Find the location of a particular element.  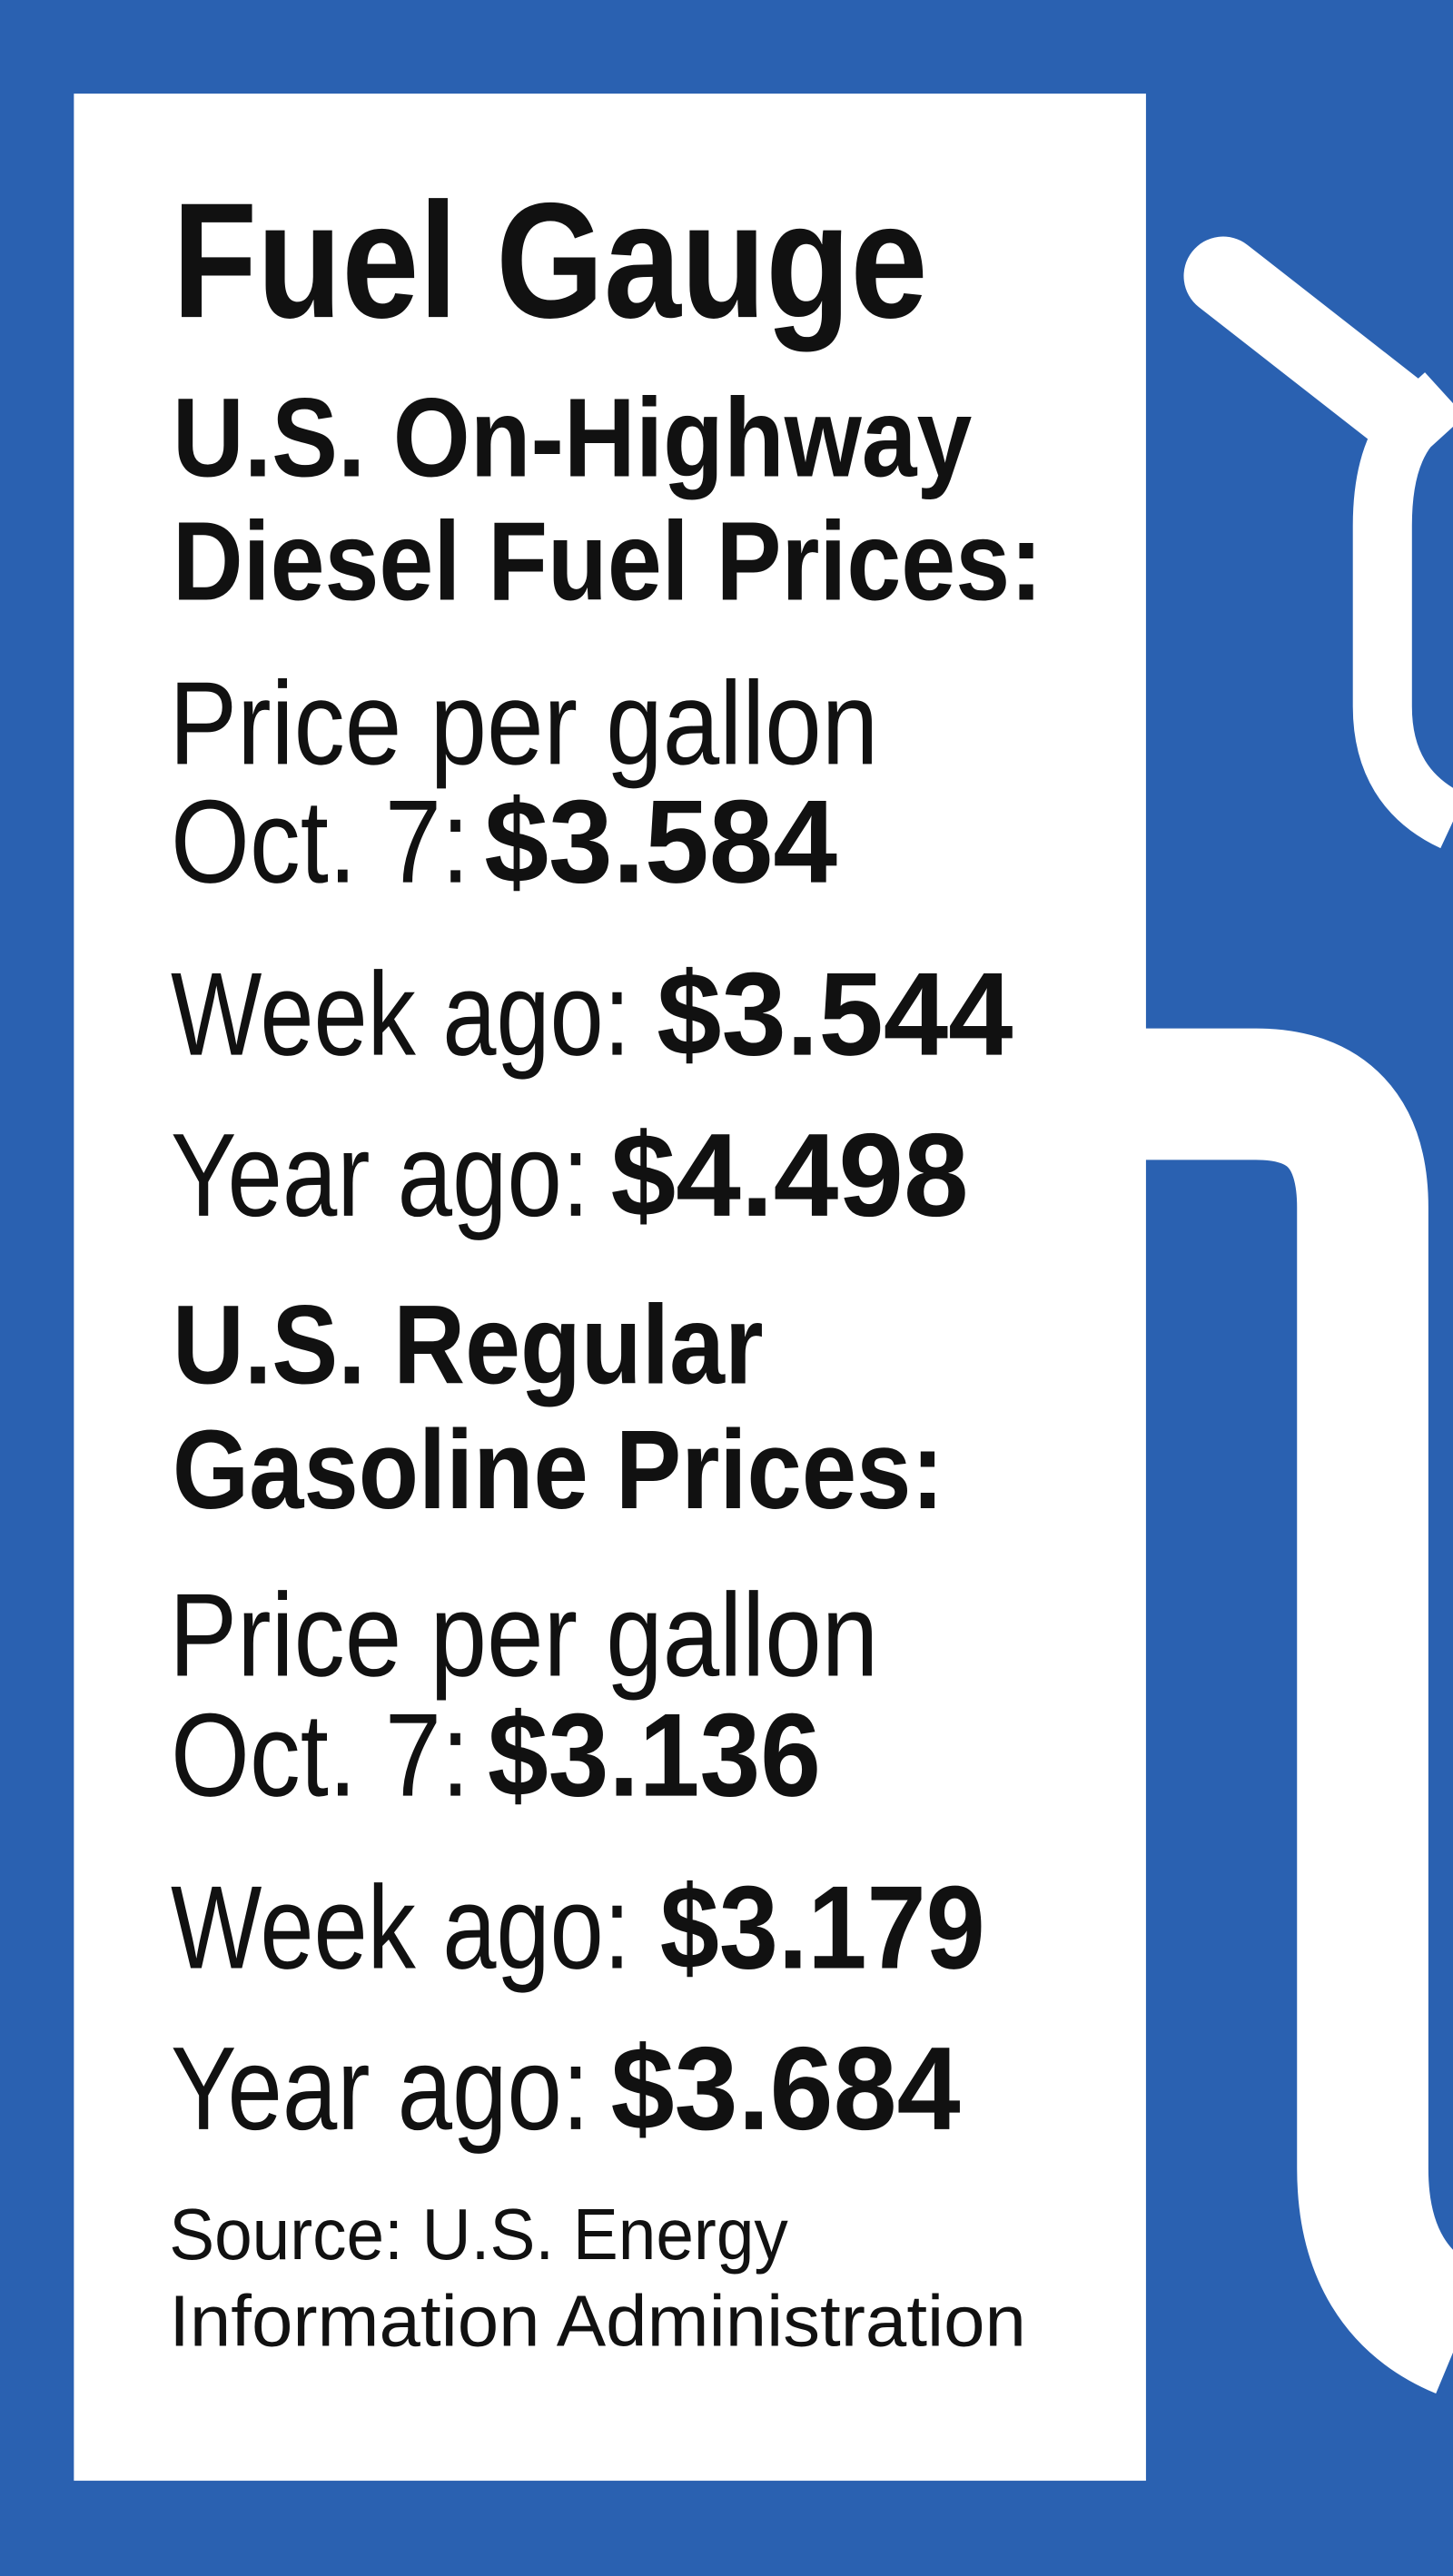

section-heading: Gasoline Prices: is located at coordinates (558, 1470).